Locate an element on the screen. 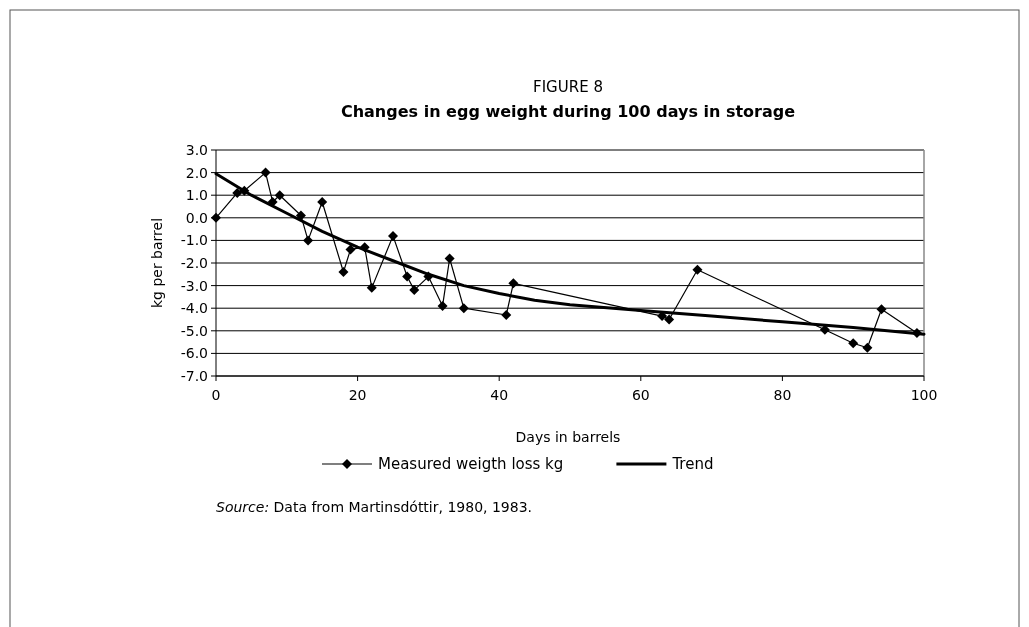 This screenshot has height=627, width=1029. y-tick-label: -7.0 is located at coordinates (194, 375).